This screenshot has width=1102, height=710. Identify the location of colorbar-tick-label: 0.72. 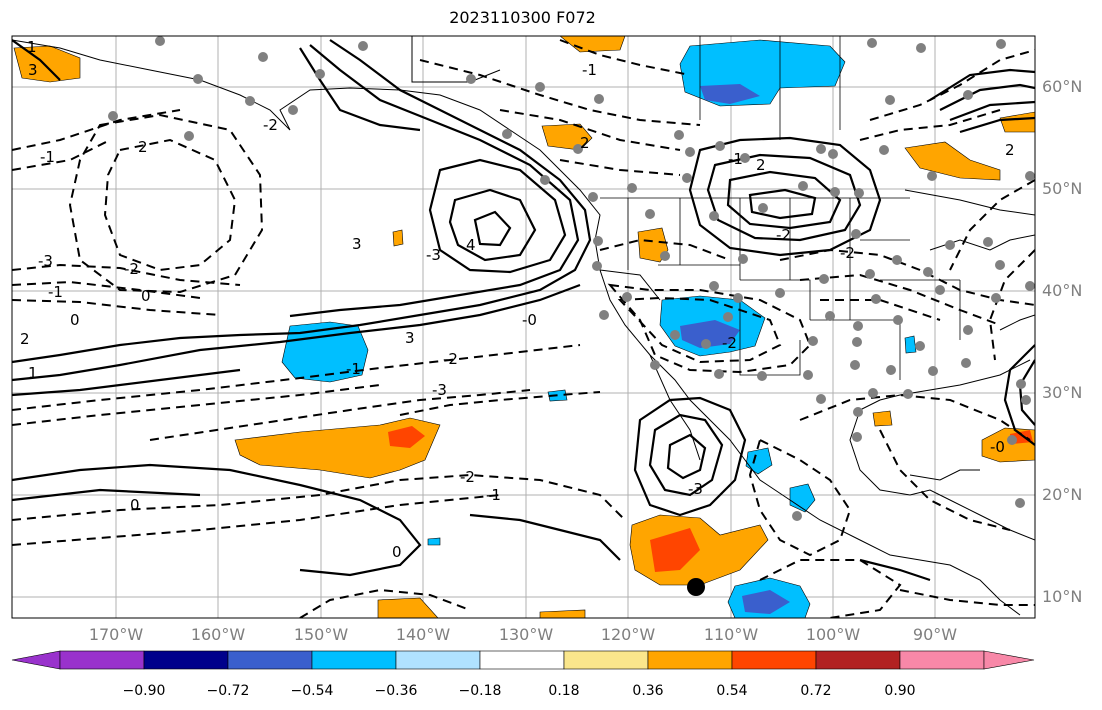
(816, 691).